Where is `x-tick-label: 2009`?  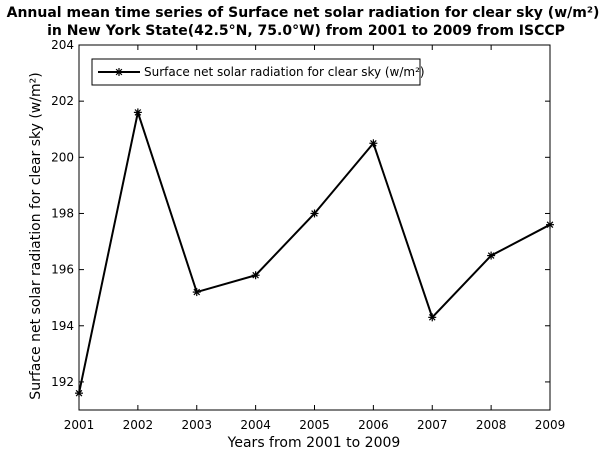
x-tick-label: 2009 is located at coordinates (550, 425).